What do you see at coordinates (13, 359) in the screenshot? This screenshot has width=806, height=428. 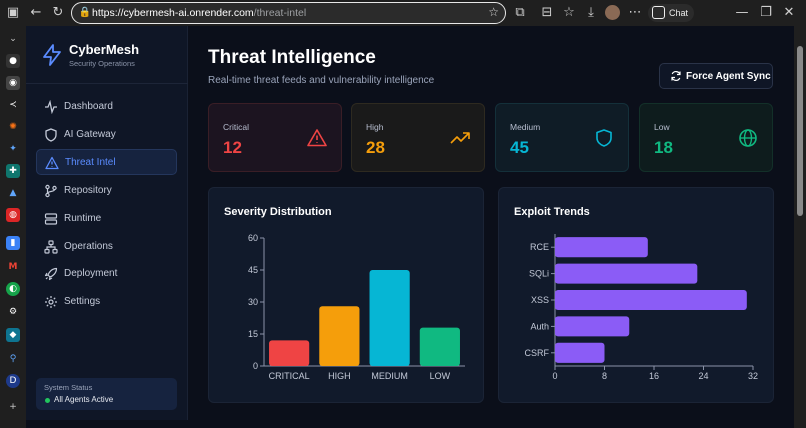 I see `search-icon: ⚲` at bounding box center [13, 359].